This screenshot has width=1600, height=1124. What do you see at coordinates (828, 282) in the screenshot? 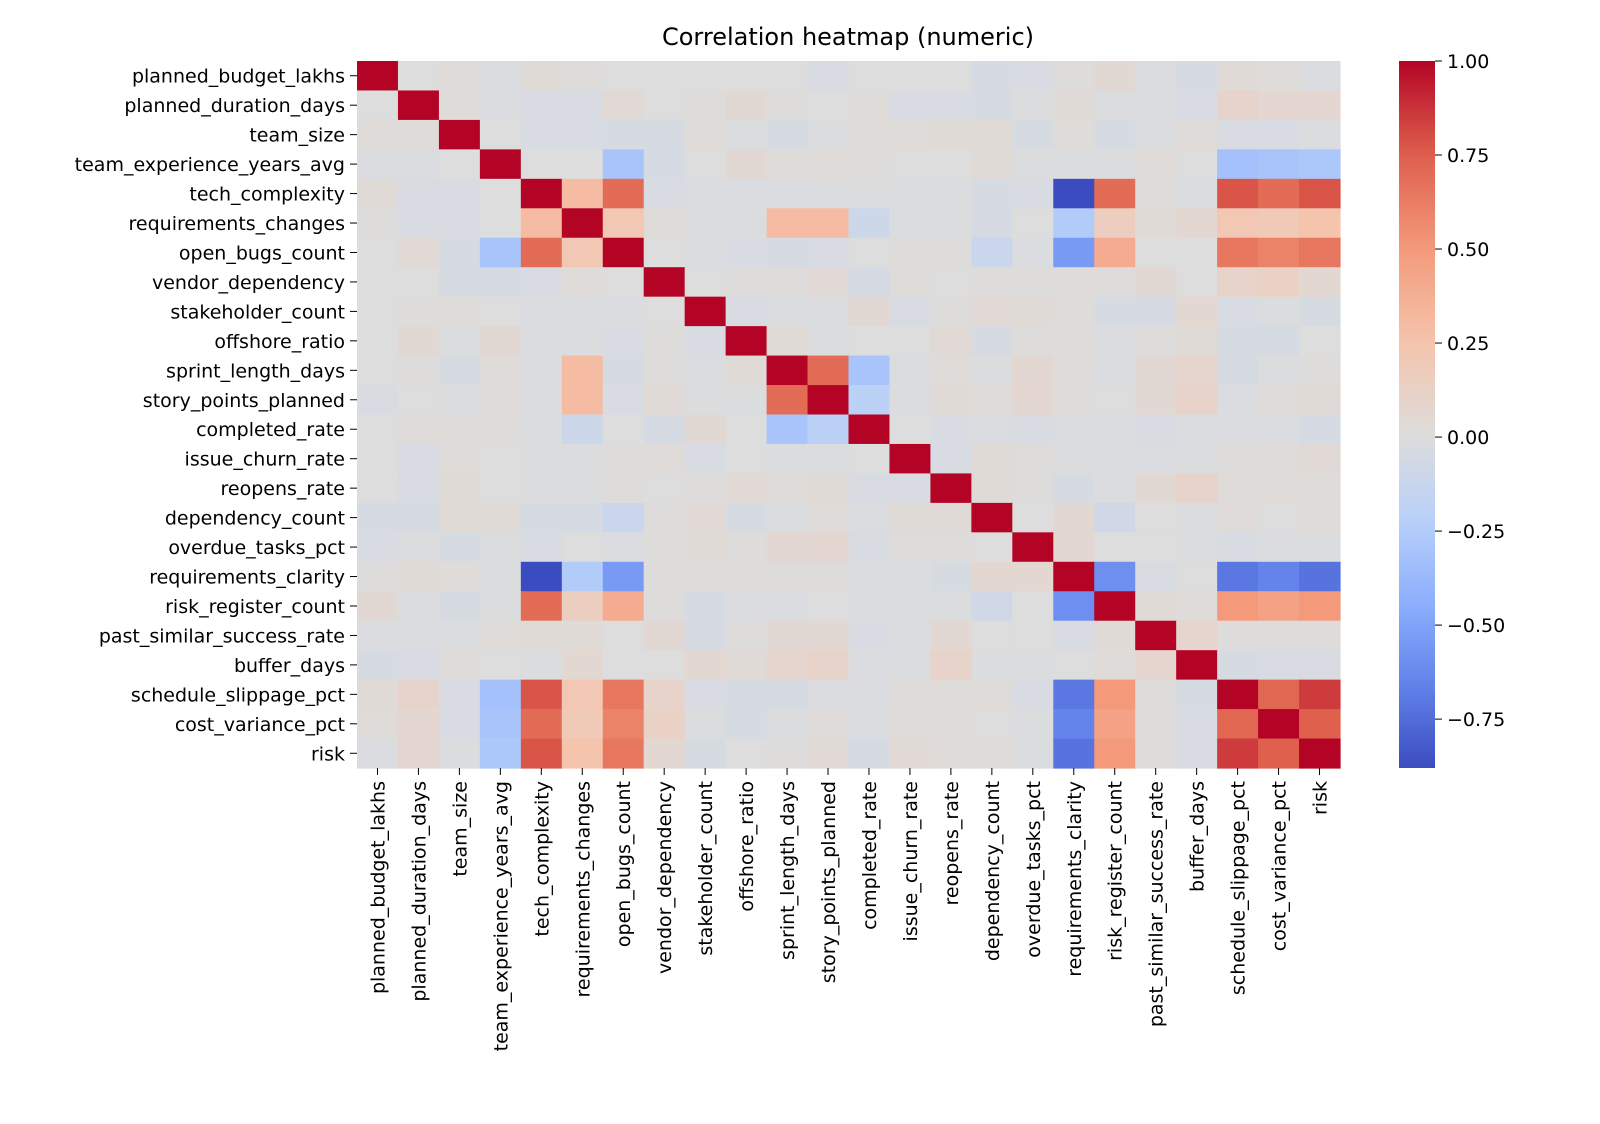
I see `heatmap-cell-vendor_dependency-story_points_planned` at bounding box center [828, 282].